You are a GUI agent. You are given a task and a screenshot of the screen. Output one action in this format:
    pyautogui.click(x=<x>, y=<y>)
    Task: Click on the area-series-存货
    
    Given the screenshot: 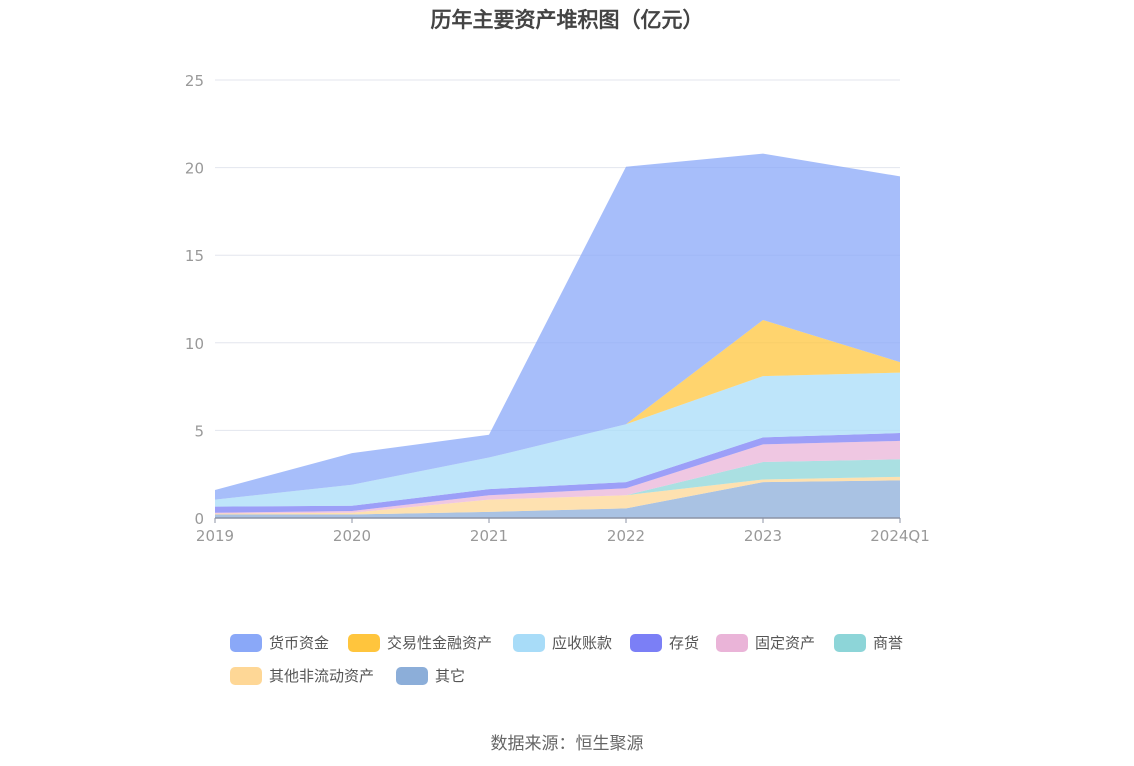 What is the action you would take?
    pyautogui.click(x=557, y=473)
    